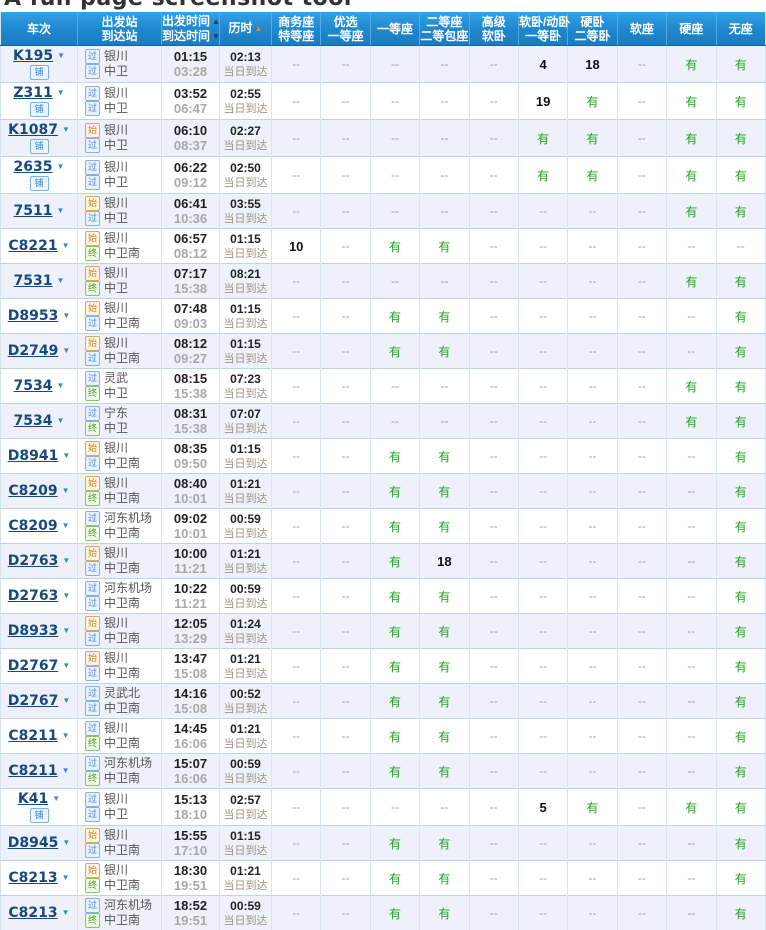 The image size is (766, 930). I want to click on from-station-type-icon: 过, so click(92, 763).